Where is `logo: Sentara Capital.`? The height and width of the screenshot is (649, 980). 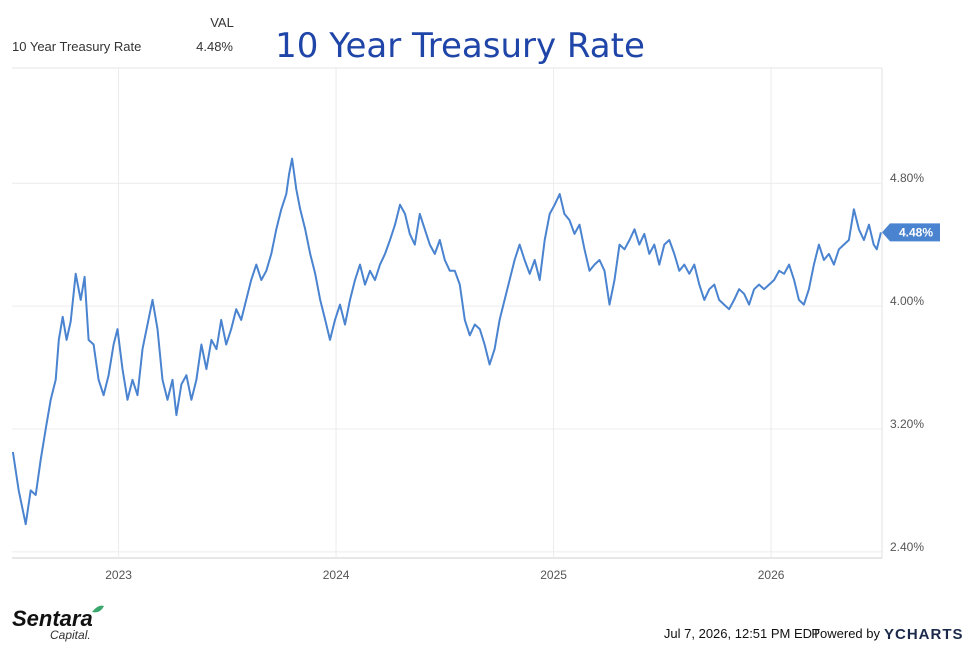 logo: Sentara Capital. is located at coordinates (58, 623).